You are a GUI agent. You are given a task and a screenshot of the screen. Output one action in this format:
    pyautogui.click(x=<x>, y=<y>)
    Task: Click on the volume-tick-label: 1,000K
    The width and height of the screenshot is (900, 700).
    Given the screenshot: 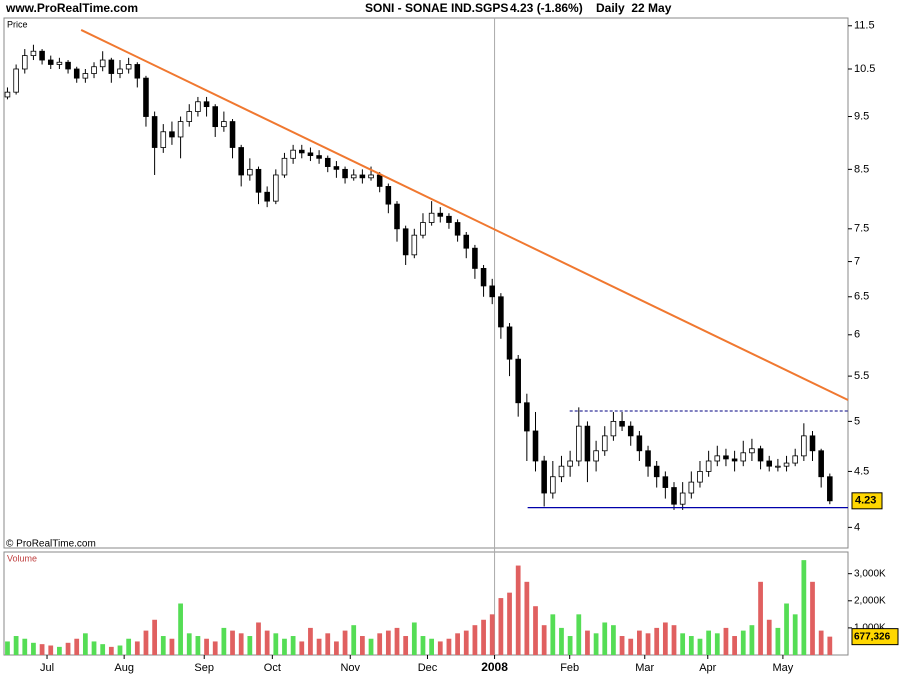 What is the action you would take?
    pyautogui.click(x=870, y=628)
    